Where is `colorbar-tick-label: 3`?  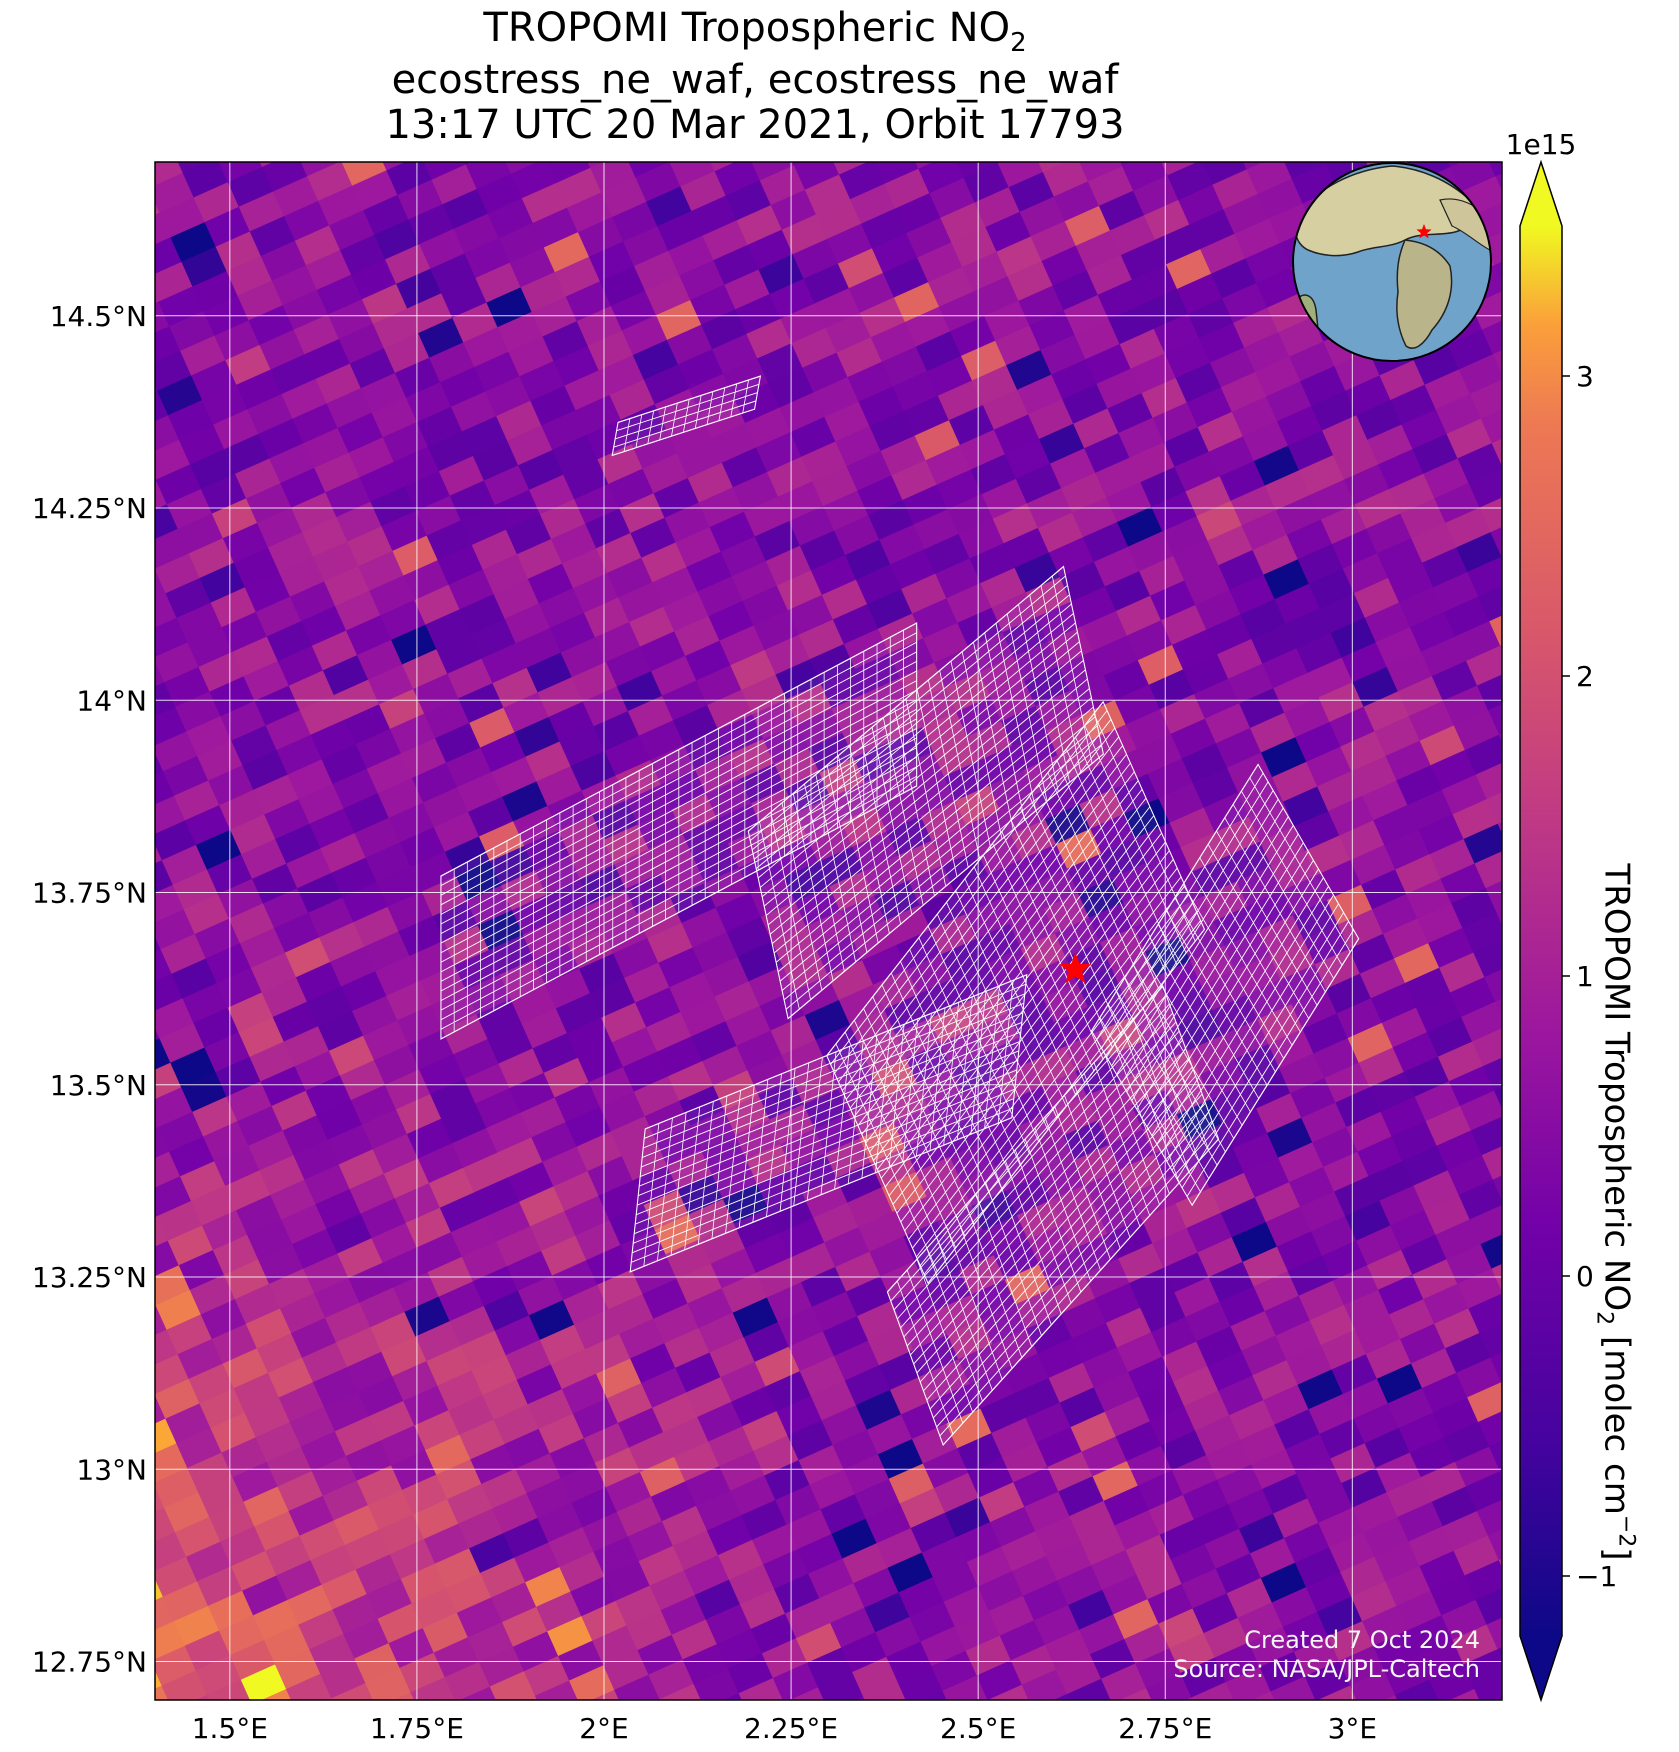
colorbar-tick-label: 3 is located at coordinates (1585, 376).